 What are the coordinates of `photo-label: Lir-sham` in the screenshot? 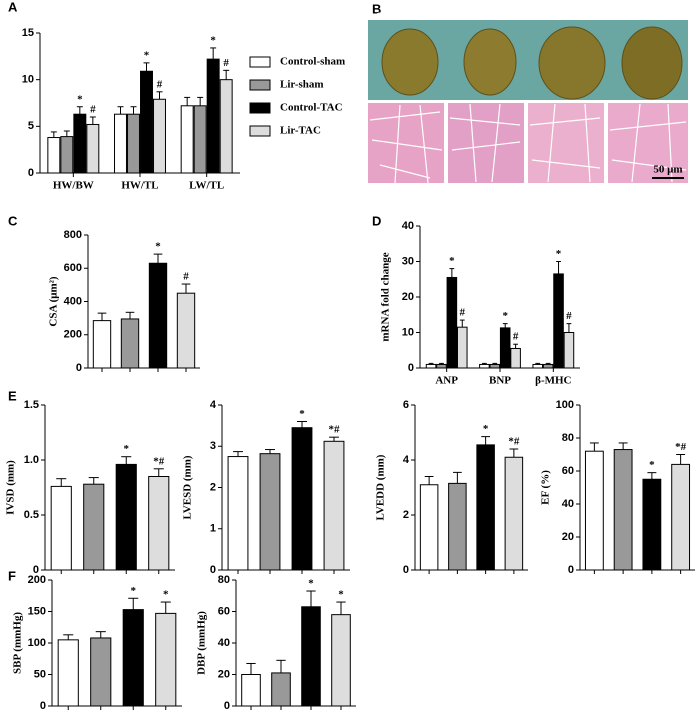 It's located at (490, 17).